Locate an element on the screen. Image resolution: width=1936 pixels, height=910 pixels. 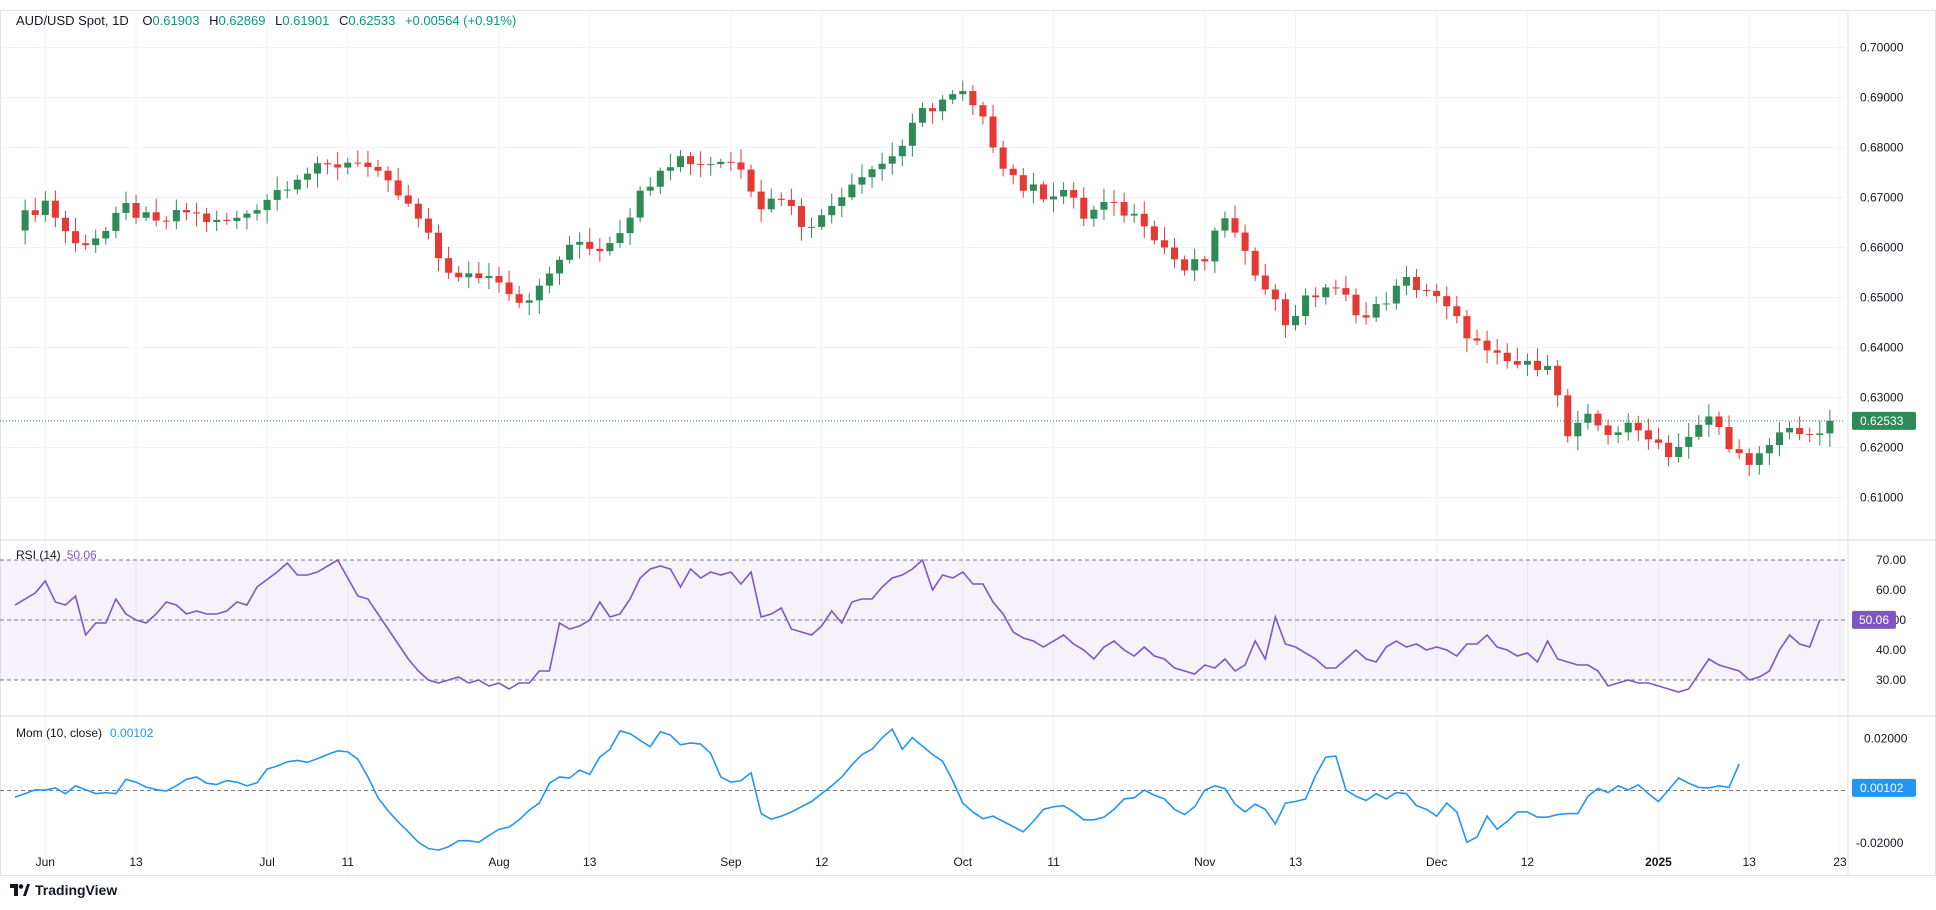
last-price-label: 0.62533 is located at coordinates (1882, 421).